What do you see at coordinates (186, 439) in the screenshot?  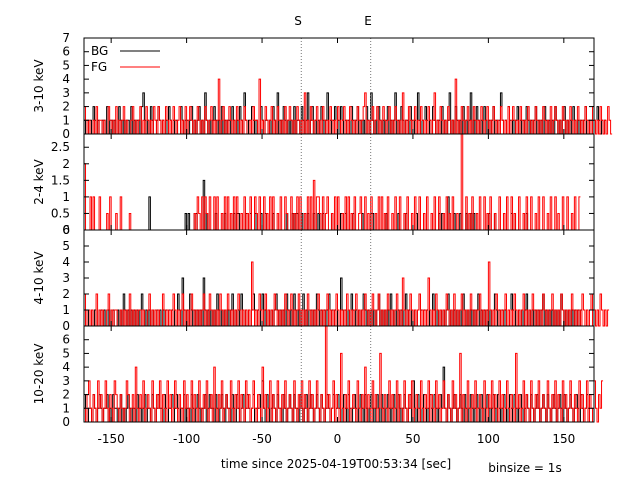 I see `x-tick-label: -100` at bounding box center [186, 439].